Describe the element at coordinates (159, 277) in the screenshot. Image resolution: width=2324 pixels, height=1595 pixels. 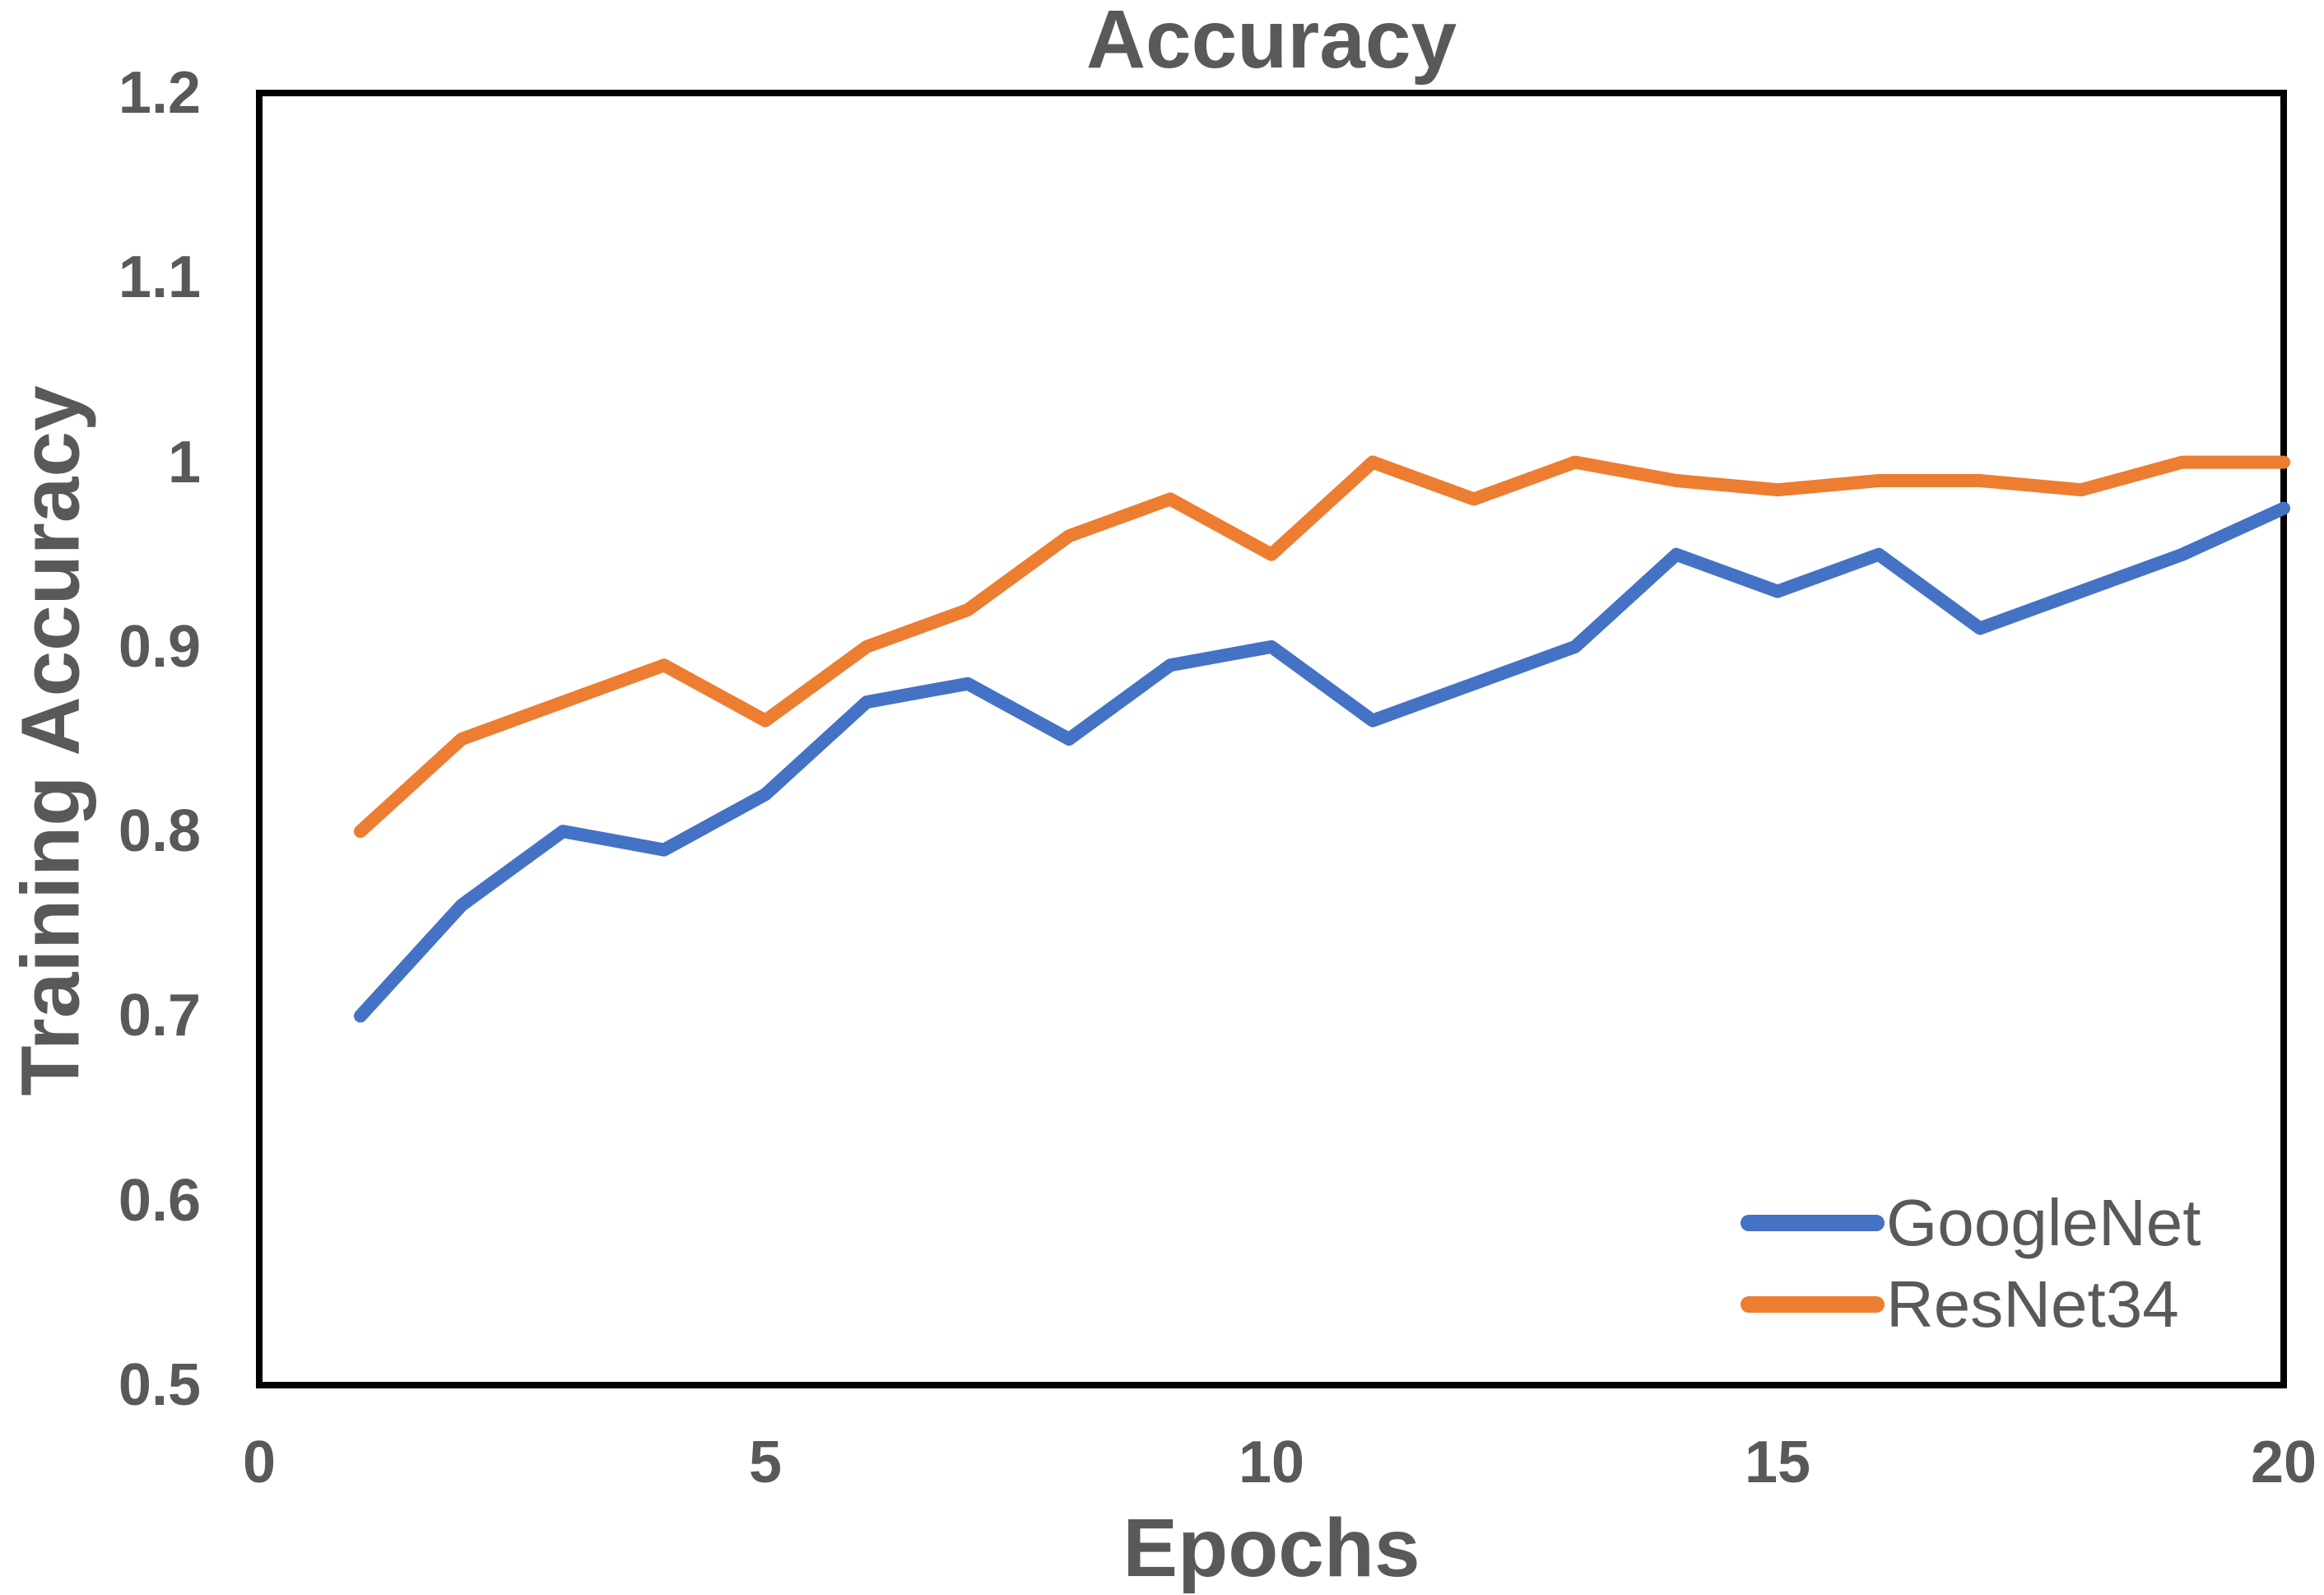
I see `y-tick-label-1.1: 1.1` at that location.